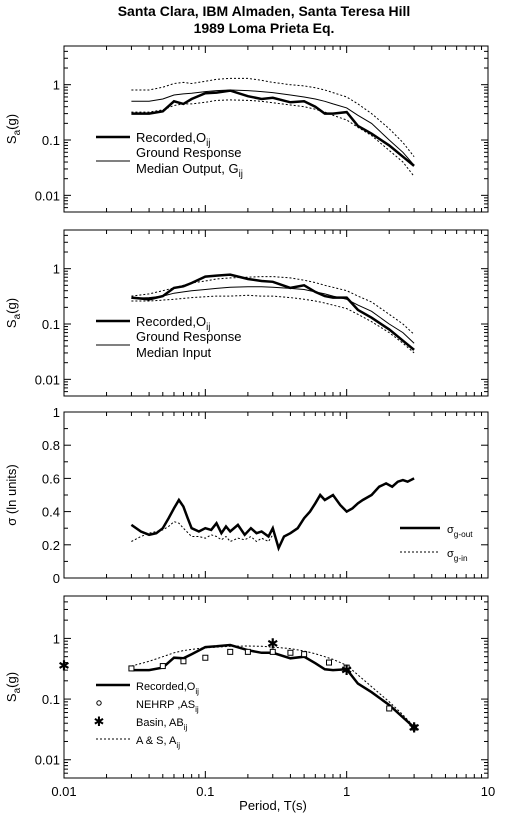 This screenshot has height=817, width=529. What do you see at coordinates (99, 721) in the screenshot?
I see `legend-marker-star: ✱` at bounding box center [99, 721].